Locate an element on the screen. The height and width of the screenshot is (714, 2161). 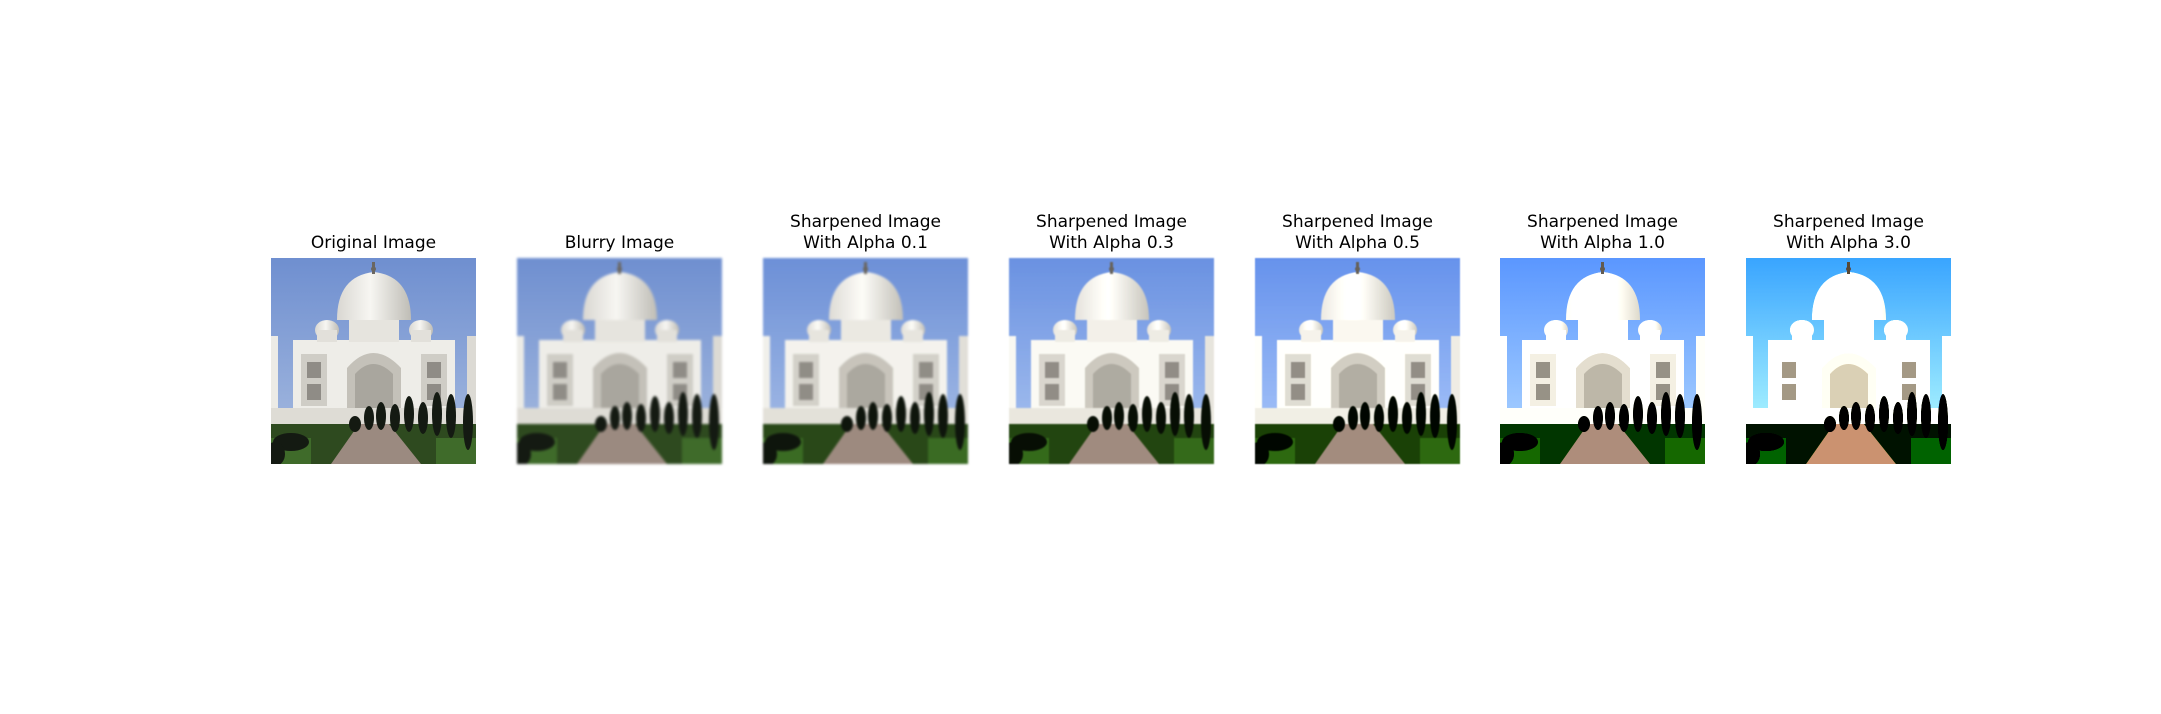
panel-title: Sharpened Image With Alpha 0.3 is located at coordinates (1111, 232).